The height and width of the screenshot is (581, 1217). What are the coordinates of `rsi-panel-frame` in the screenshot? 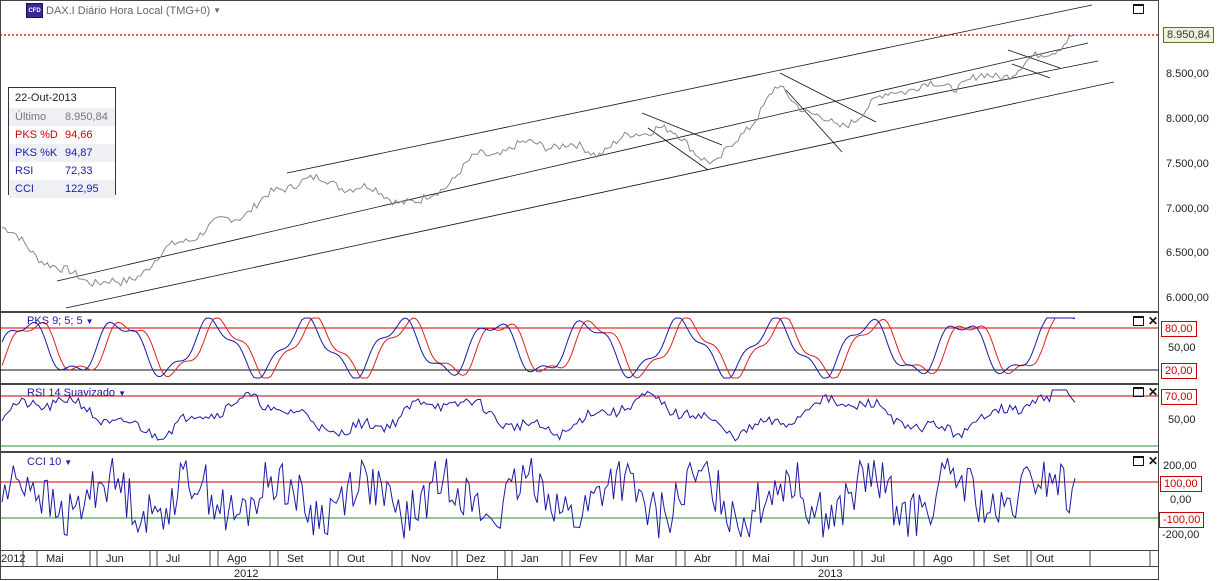 It's located at (579, 418).